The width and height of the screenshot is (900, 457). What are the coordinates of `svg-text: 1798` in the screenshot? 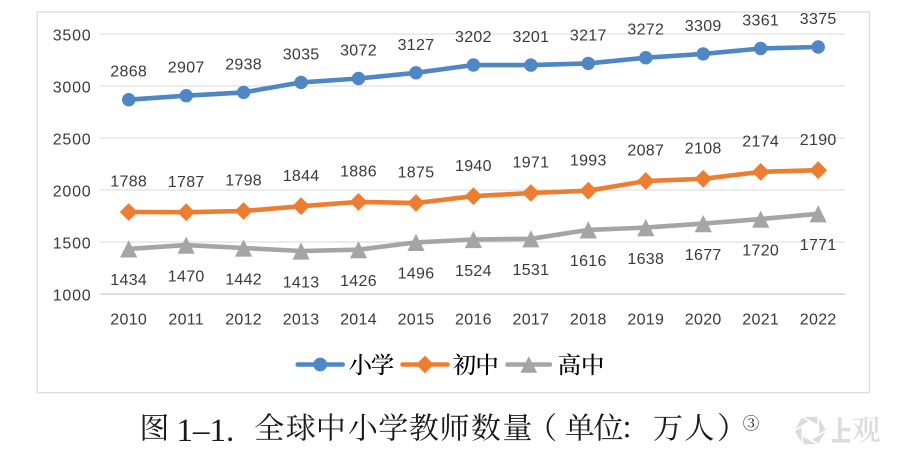 It's located at (243, 181).